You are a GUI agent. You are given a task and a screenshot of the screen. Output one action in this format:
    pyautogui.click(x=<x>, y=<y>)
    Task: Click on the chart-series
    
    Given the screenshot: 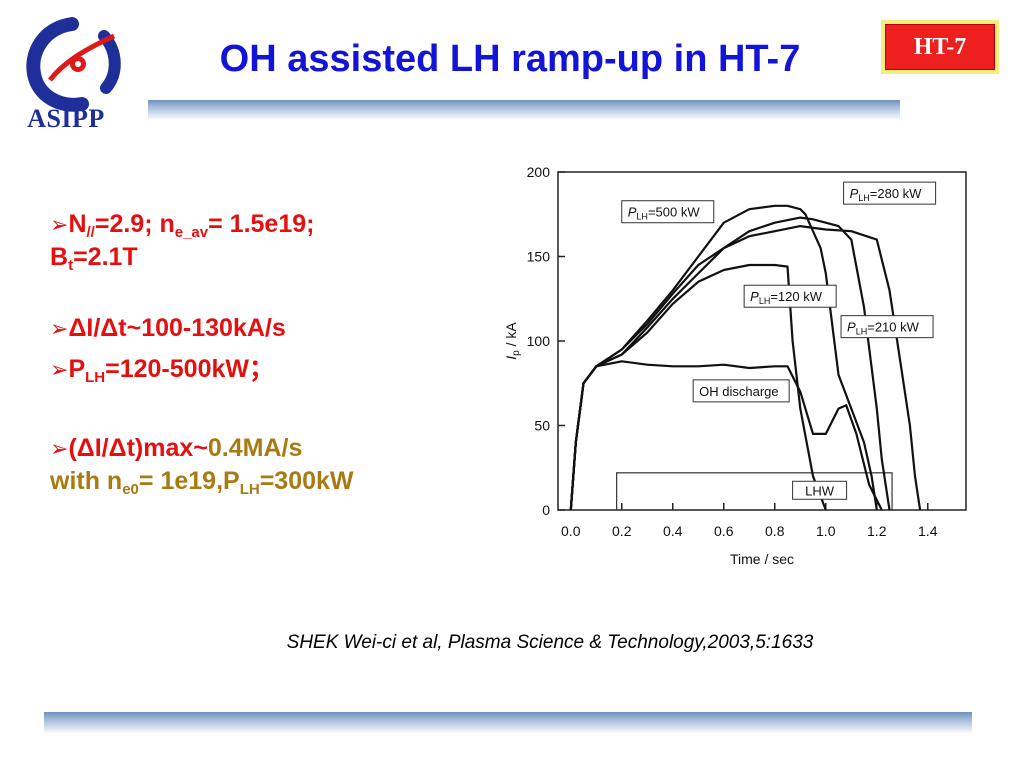 What is the action you would take?
    pyautogui.click(x=745, y=357)
    